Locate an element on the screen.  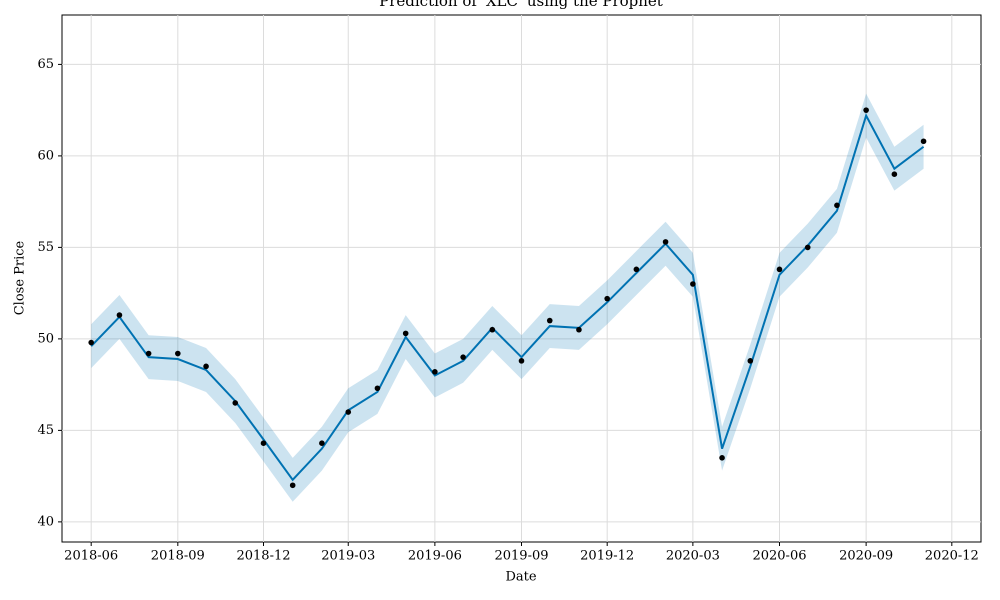
x-axis-label: Date is located at coordinates (520, 577).